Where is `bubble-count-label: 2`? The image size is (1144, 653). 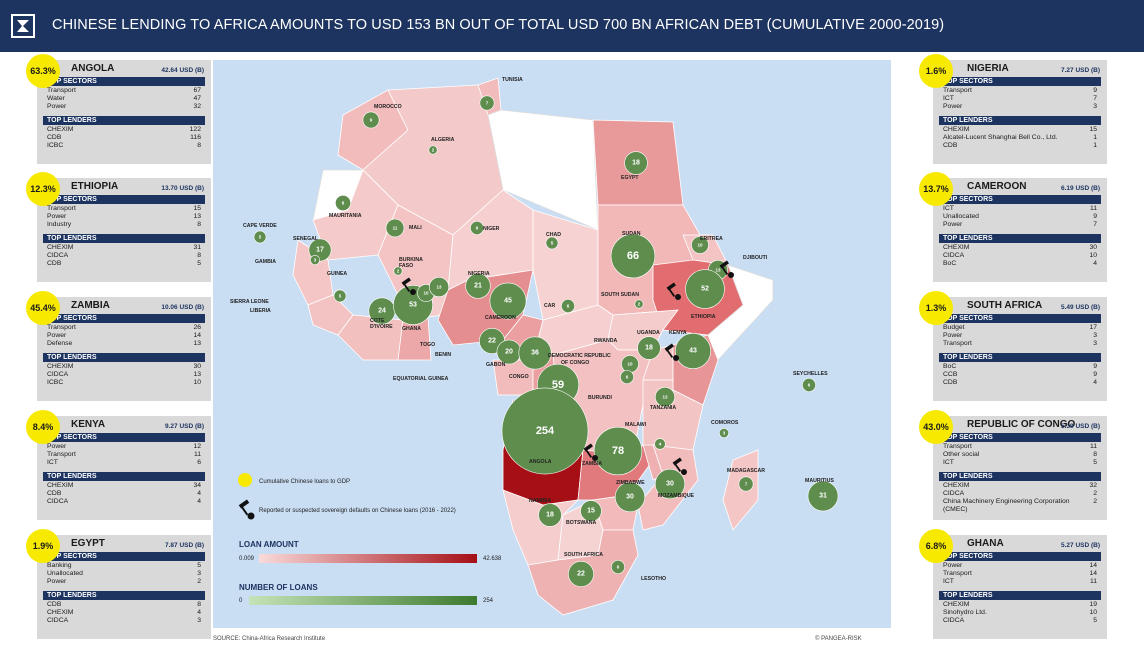 bubble-count-label: 2 is located at coordinates (398, 271).